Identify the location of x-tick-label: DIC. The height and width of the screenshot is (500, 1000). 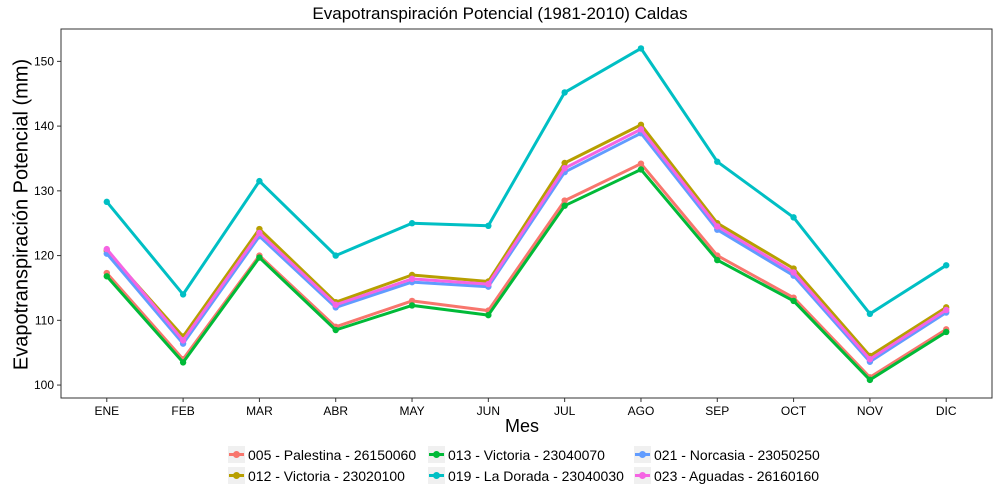
(946, 411).